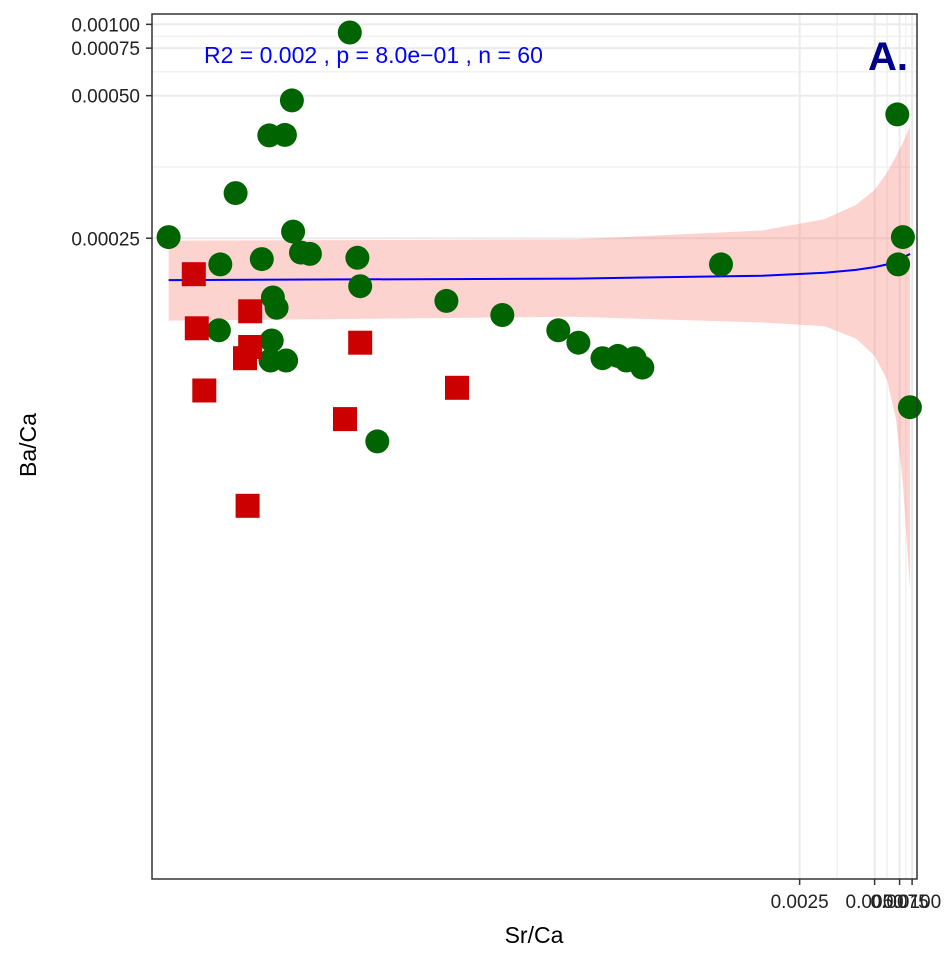 The width and height of the screenshot is (949, 958). What do you see at coordinates (875, 902) in the screenshot?
I see `x-tick-label: 0.0050` at bounding box center [875, 902].